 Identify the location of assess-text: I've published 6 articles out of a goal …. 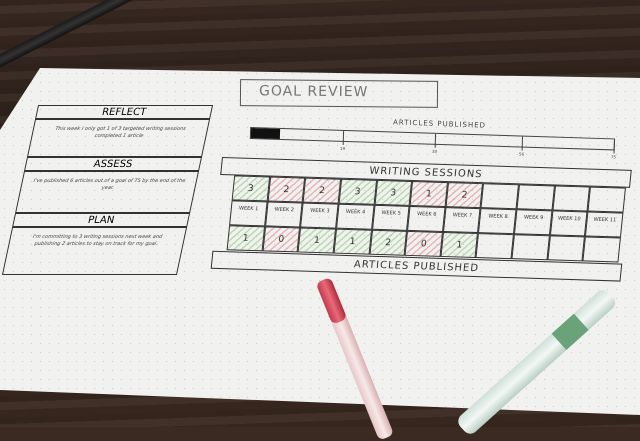
(107, 192).